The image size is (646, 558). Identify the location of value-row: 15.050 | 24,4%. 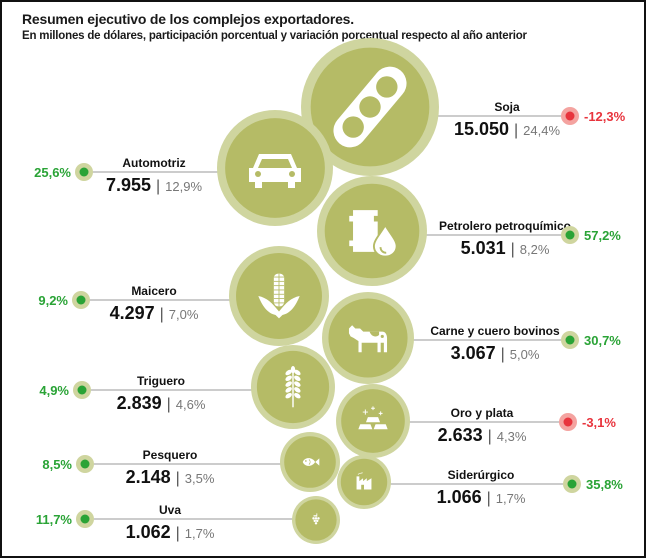
(507, 129).